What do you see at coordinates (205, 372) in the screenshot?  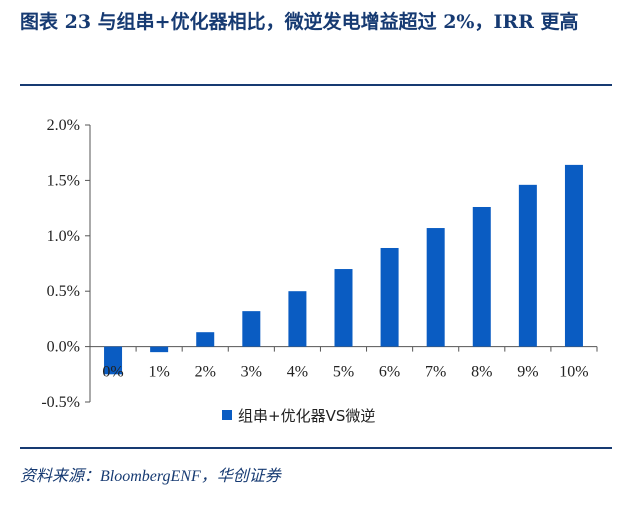 I see `x-tick-label: 2%` at bounding box center [205, 372].